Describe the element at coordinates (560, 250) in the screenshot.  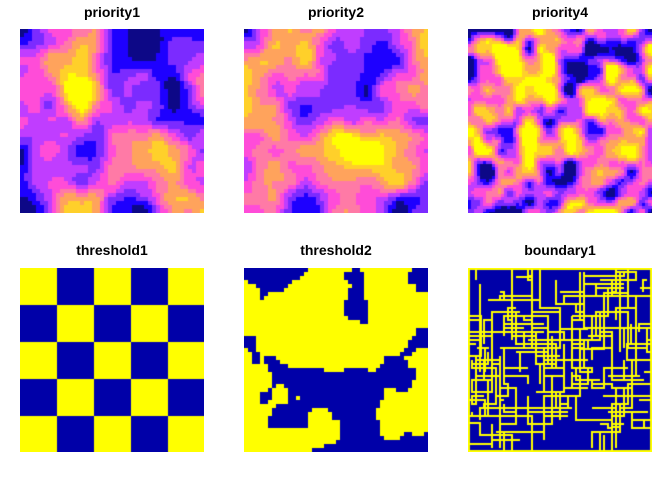
I see `panel-title-boundary1: boundary1` at that location.